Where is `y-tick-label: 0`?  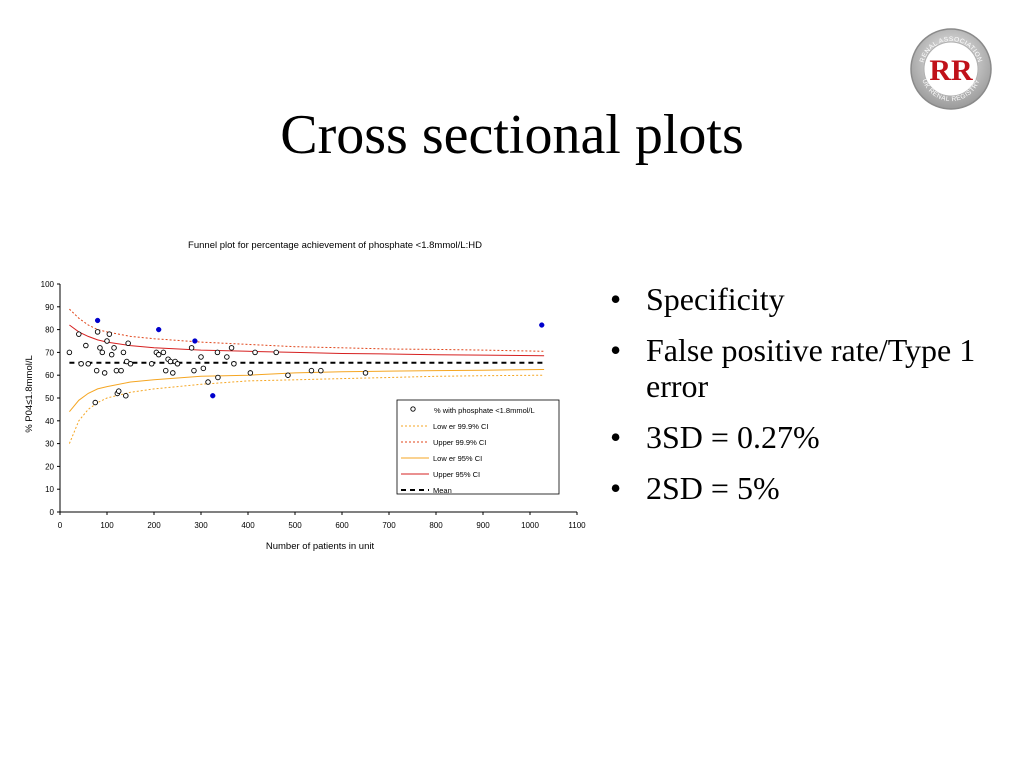
y-tick-label: 0 is located at coordinates (52, 512).